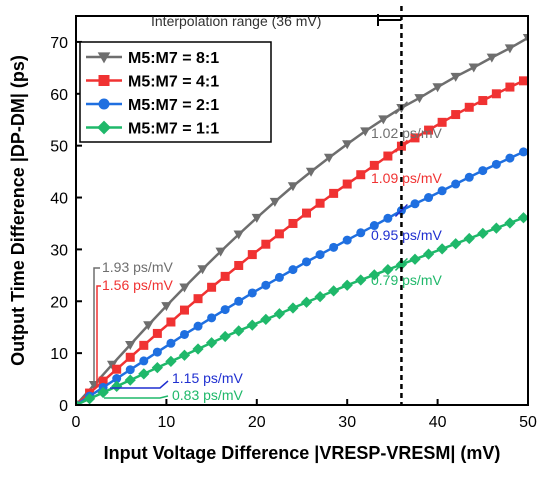 This screenshot has height=480, width=550. I want to click on annotation-slope-4: 0.83 ps/mV, so click(207, 395).